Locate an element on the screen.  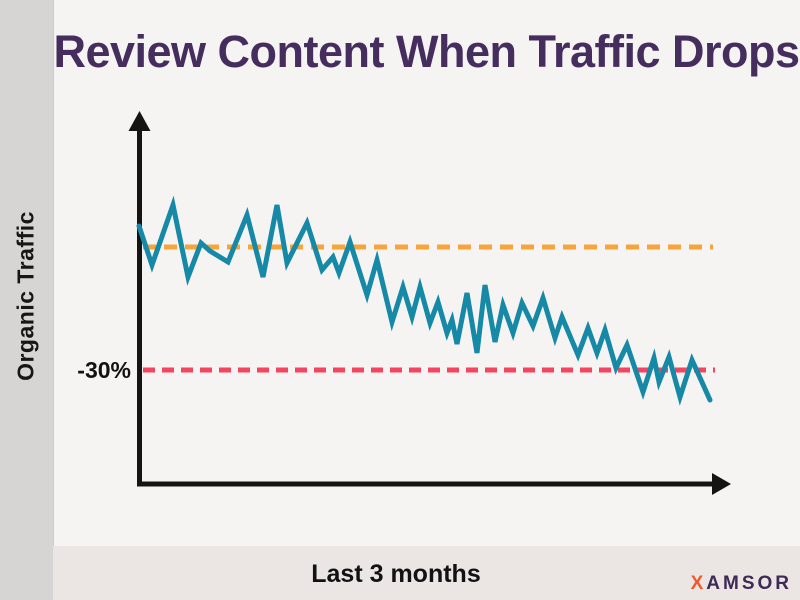
xamsor-logo: XAMSOR is located at coordinates (741, 584).